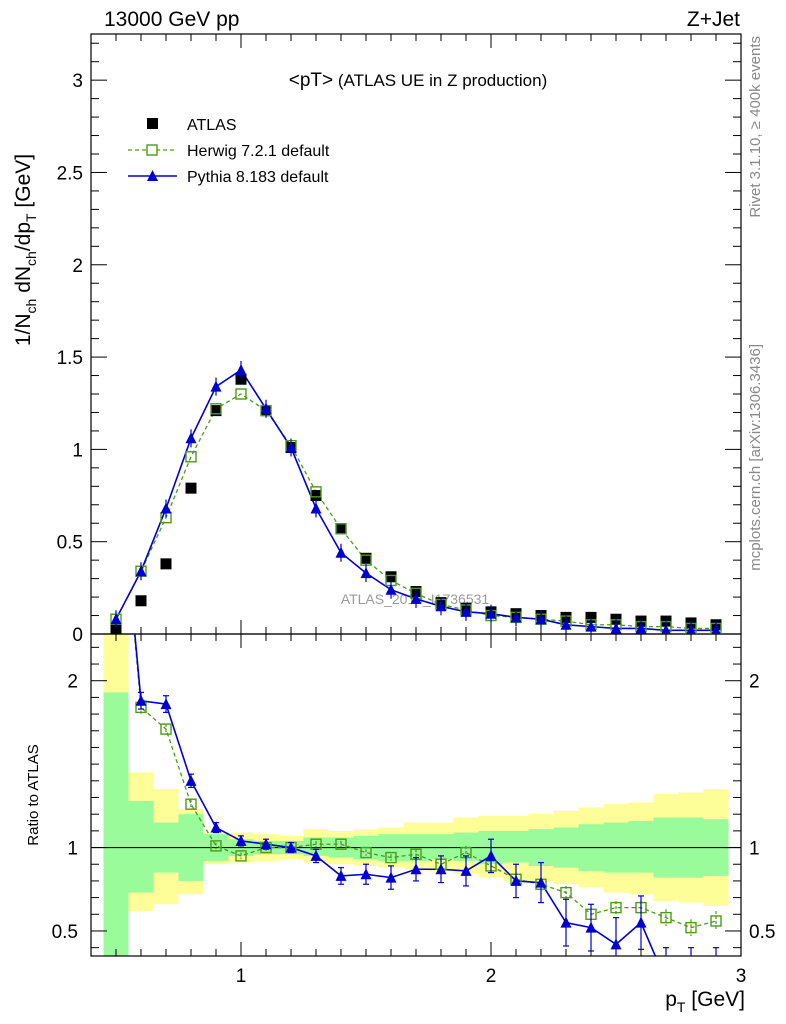 The height and width of the screenshot is (1024, 786). I want to click on y-tick-label: 1, so click(77, 450).